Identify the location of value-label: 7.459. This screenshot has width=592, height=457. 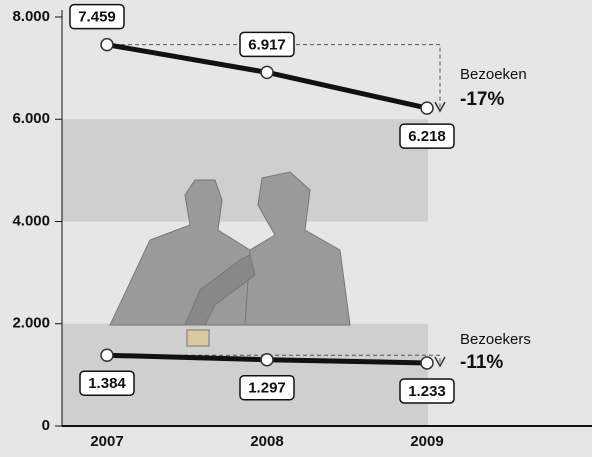
(97, 17).